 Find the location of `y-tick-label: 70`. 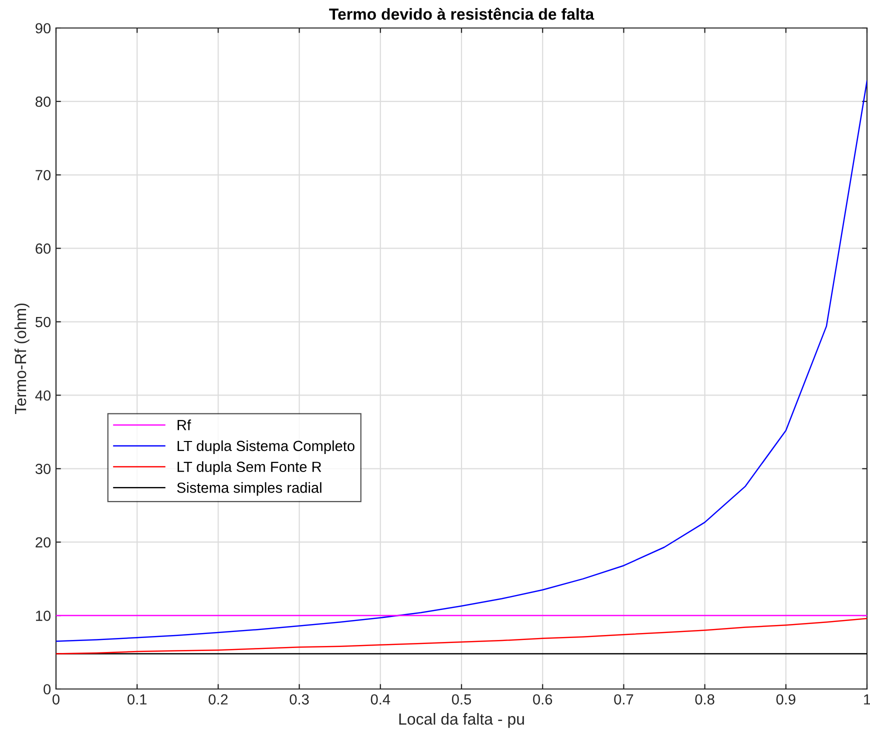

y-tick-label: 70 is located at coordinates (43, 175).